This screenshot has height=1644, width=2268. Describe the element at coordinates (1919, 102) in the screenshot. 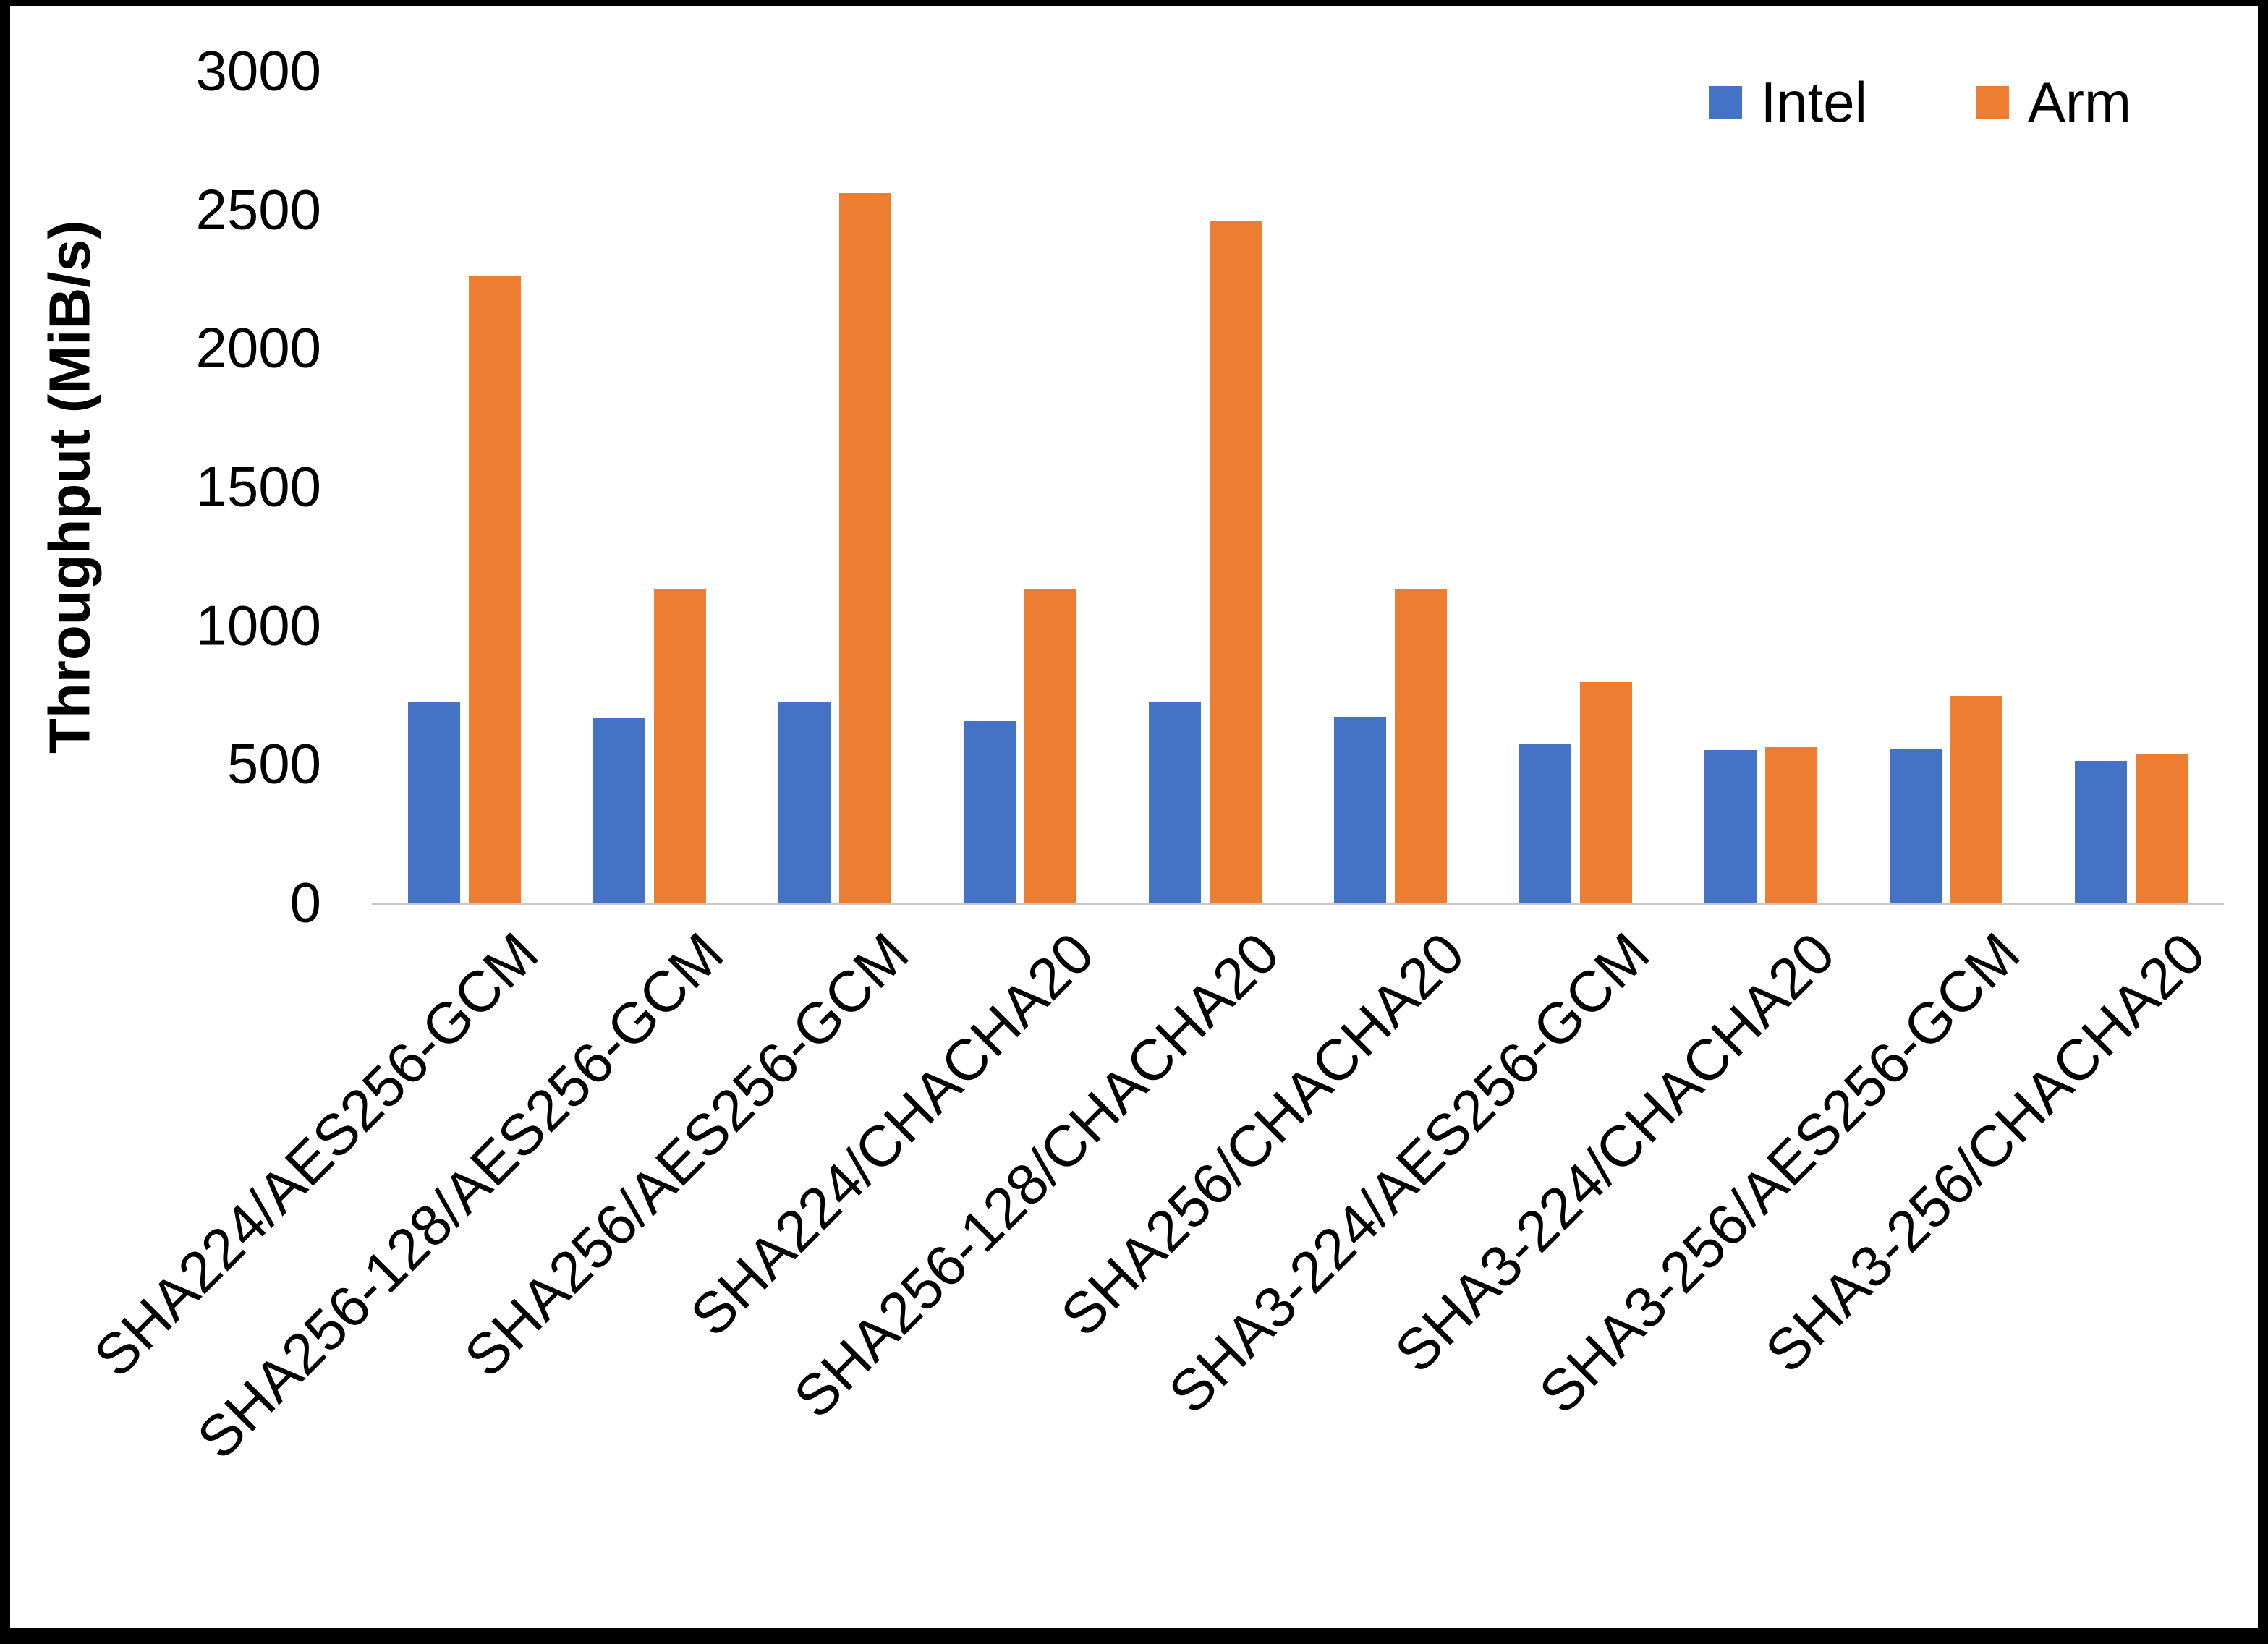

I see `chart-legend: Intel Arm` at that location.